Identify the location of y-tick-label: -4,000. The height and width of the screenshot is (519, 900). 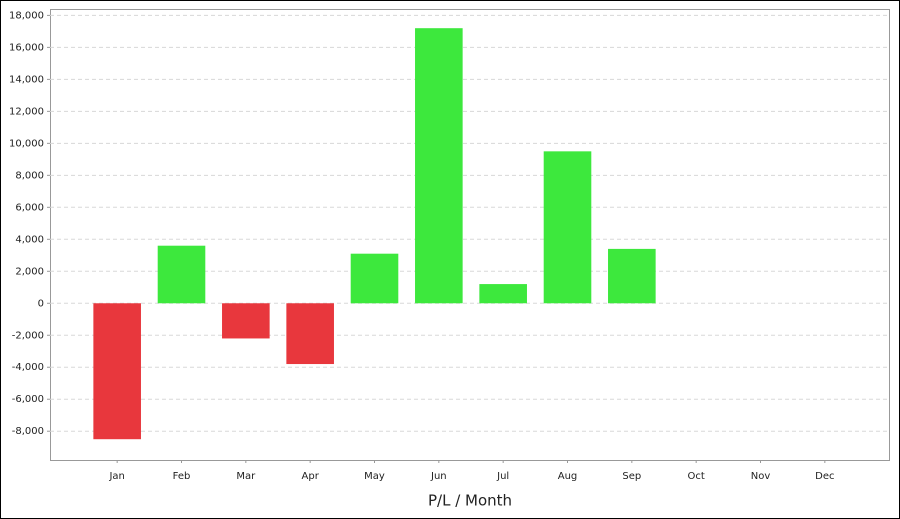
(28, 367).